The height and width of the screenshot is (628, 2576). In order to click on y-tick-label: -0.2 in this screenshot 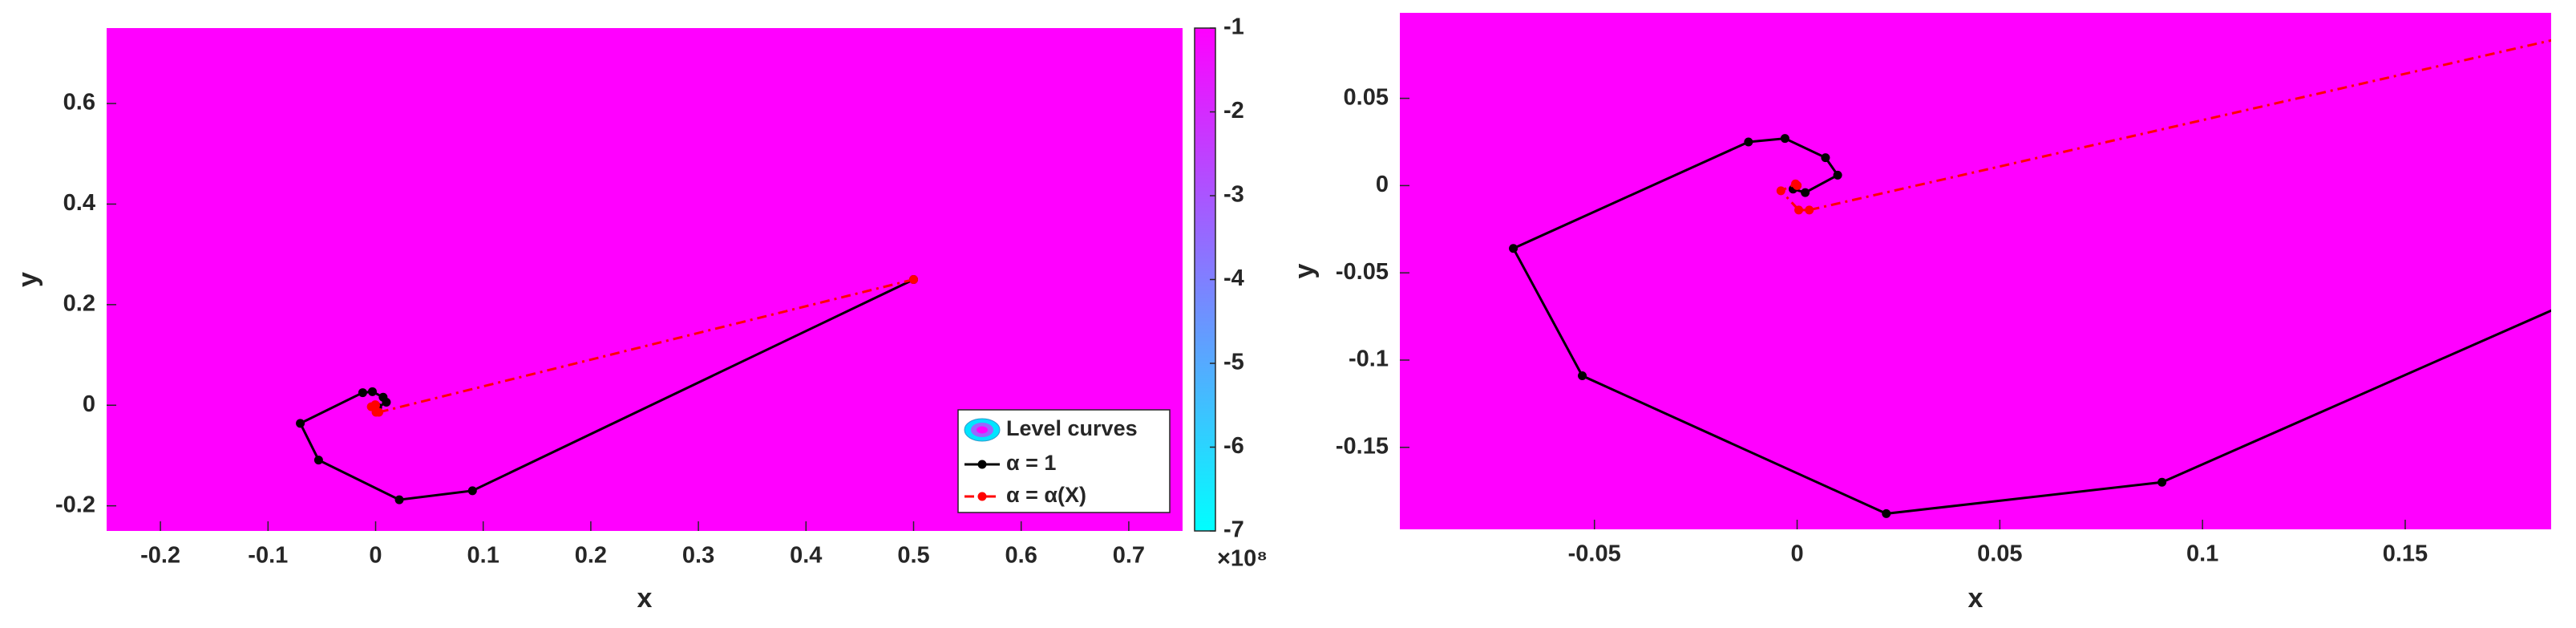, I will do `click(75, 504)`.